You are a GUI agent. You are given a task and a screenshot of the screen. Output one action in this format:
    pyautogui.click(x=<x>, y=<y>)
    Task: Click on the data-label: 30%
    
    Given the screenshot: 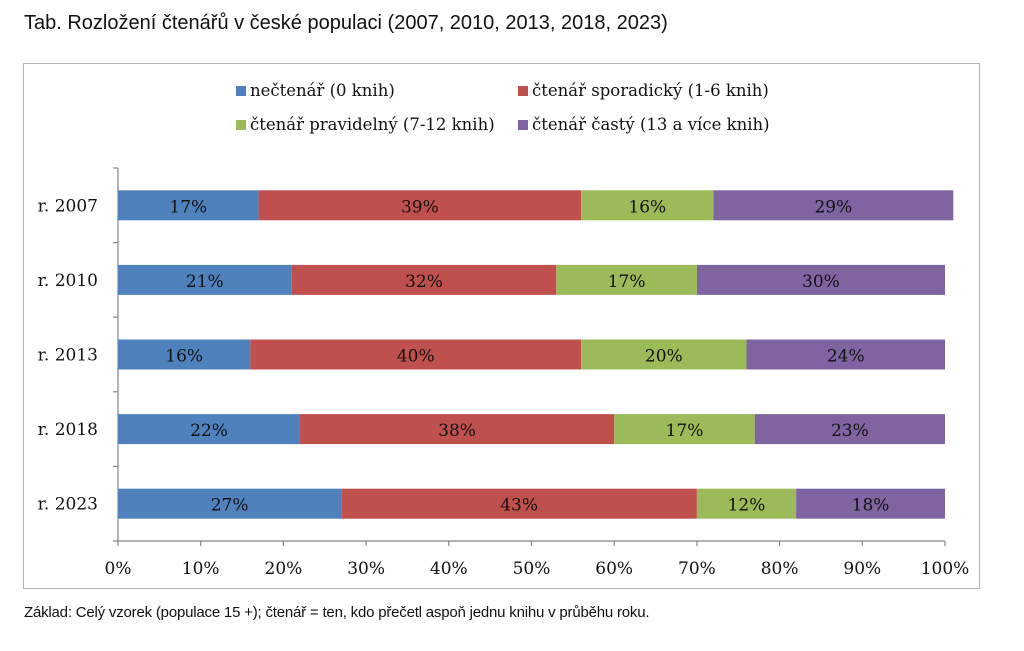 What is the action you would take?
    pyautogui.click(x=821, y=282)
    